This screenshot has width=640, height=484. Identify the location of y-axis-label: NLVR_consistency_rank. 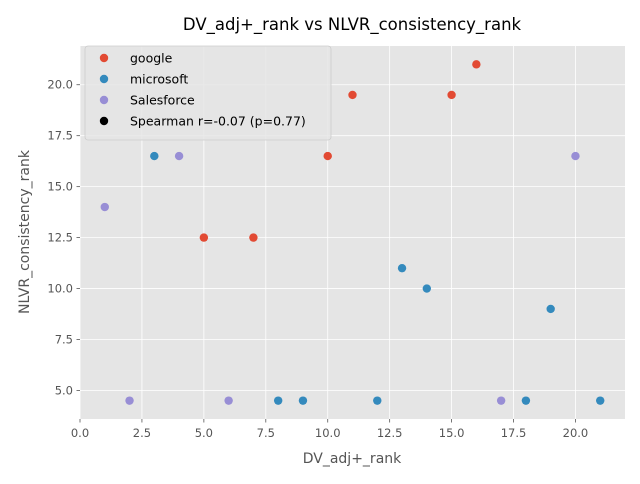
(25, 231).